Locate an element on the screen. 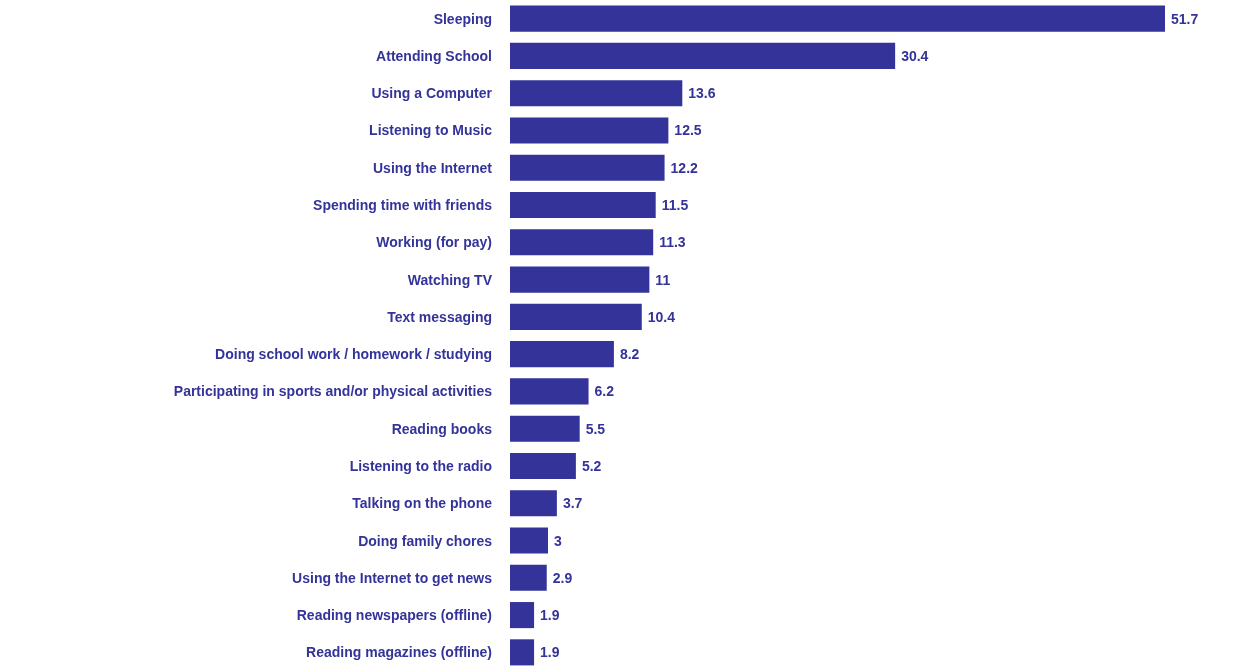 This screenshot has width=1246, height=671. y-tick-label: Watching TV is located at coordinates (450, 279).